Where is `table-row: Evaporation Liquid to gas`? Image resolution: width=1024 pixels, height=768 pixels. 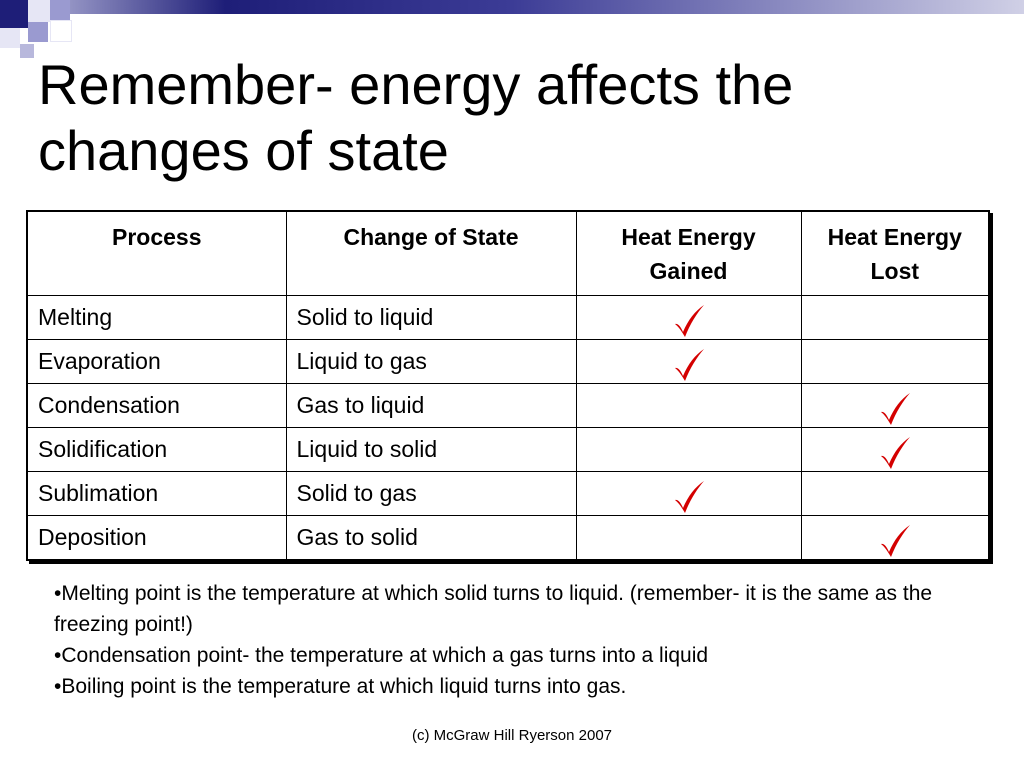 table-row: Evaporation Liquid to gas is located at coordinates (508, 361).